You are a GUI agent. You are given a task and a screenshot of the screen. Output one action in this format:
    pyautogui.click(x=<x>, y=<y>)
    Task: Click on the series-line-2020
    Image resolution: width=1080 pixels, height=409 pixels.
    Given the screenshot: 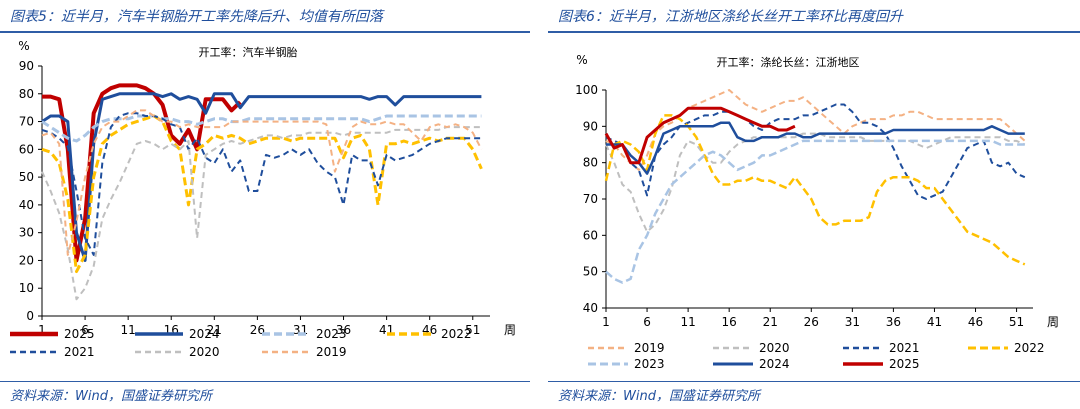 What is the action you would take?
    pyautogui.click(x=815, y=182)
    